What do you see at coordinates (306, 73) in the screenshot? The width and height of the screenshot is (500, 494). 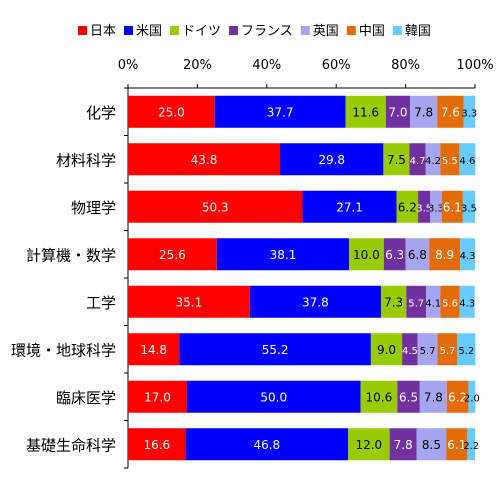 I see `x-axis: 0% 20% 40% 60% 80% 100%` at bounding box center [306, 73].